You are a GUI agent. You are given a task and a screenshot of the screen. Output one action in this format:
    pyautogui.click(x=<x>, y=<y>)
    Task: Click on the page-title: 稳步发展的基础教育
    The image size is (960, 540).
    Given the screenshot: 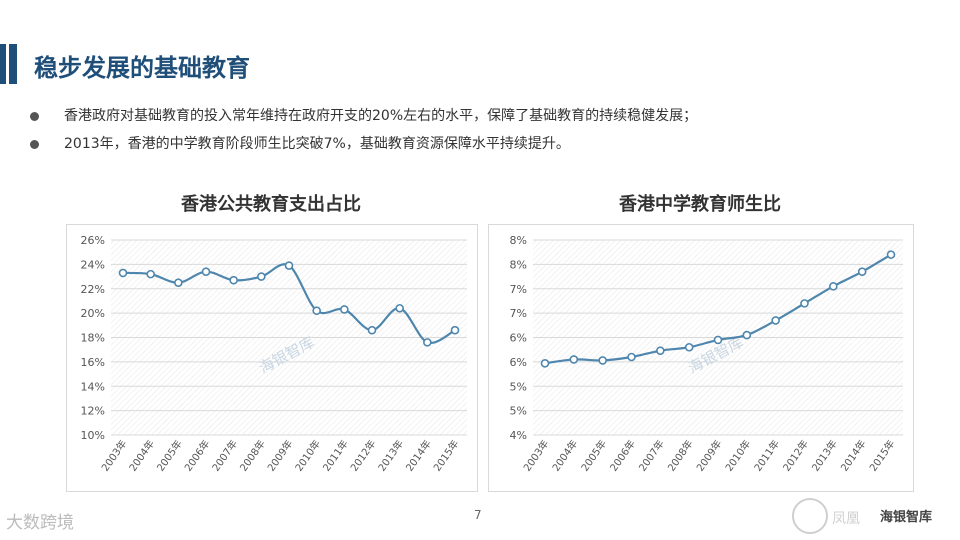 What is the action you would take?
    pyautogui.click(x=142, y=68)
    